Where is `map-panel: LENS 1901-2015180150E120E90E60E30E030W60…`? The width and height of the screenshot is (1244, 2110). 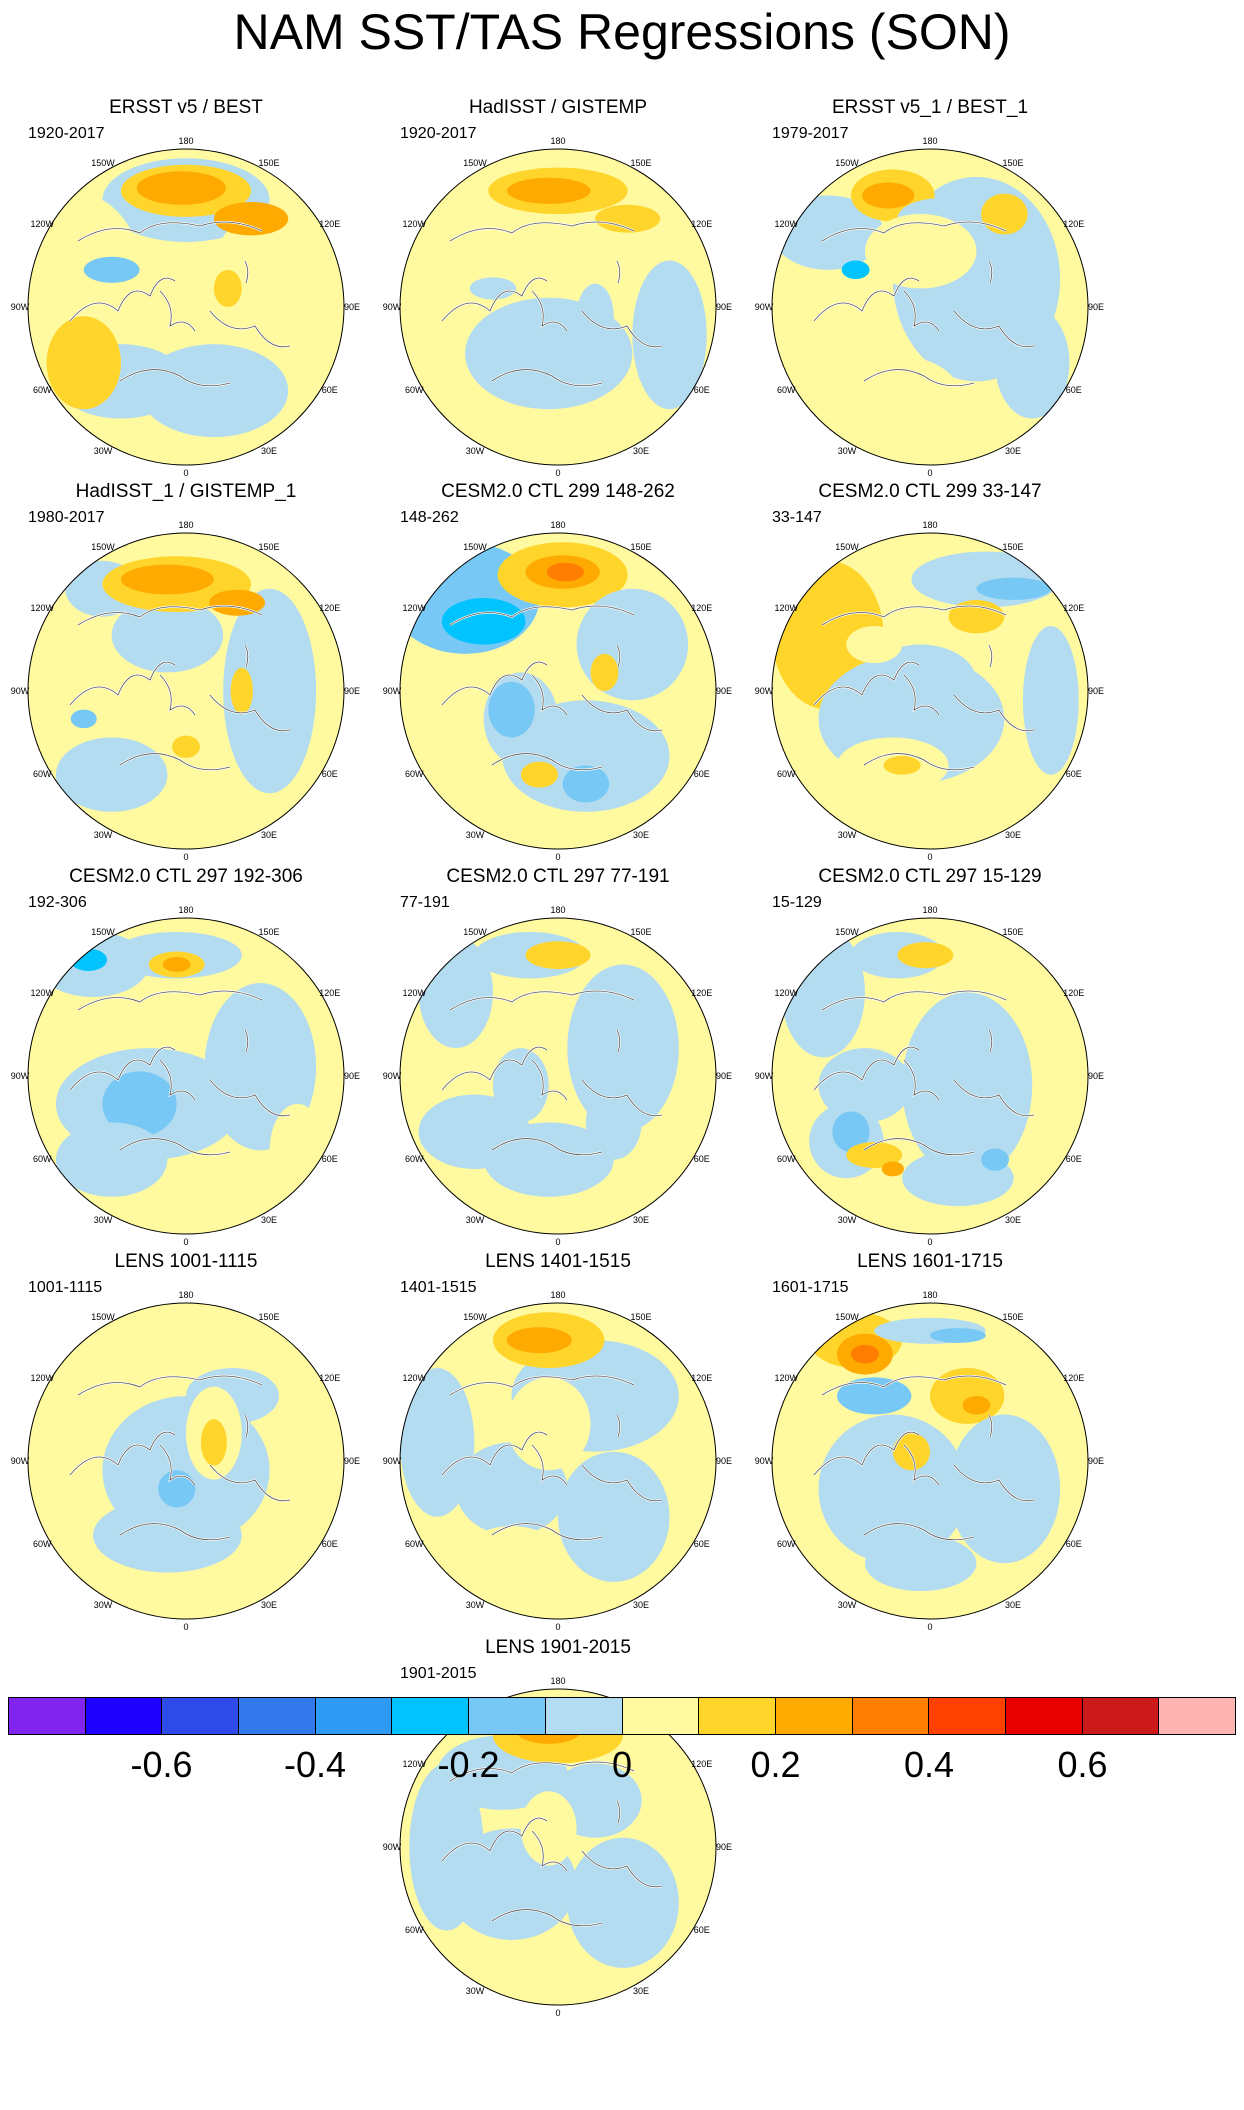
map-panel: LENS 1901-2015180150E120E90E60E30E030W60… is located at coordinates (558, 1827).